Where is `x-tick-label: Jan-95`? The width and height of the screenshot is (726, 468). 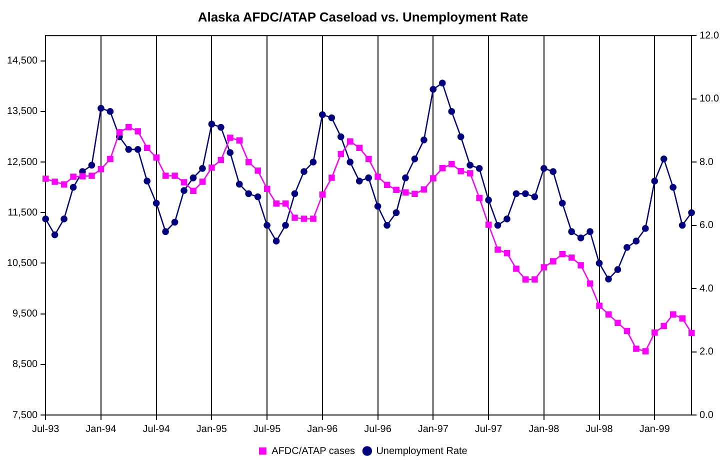
x-tick-label: Jan-95 is located at coordinates (212, 429).